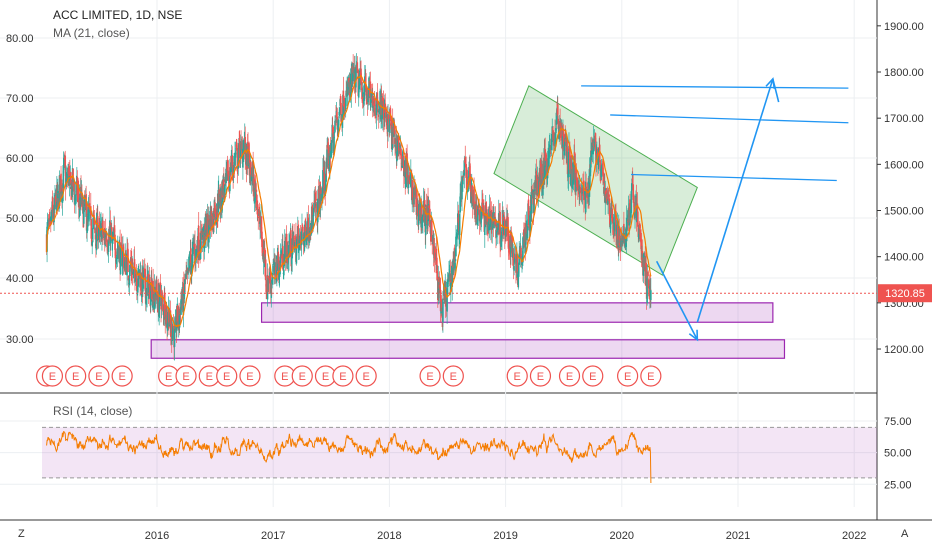  I want to click on descending-channel, so click(595, 180).